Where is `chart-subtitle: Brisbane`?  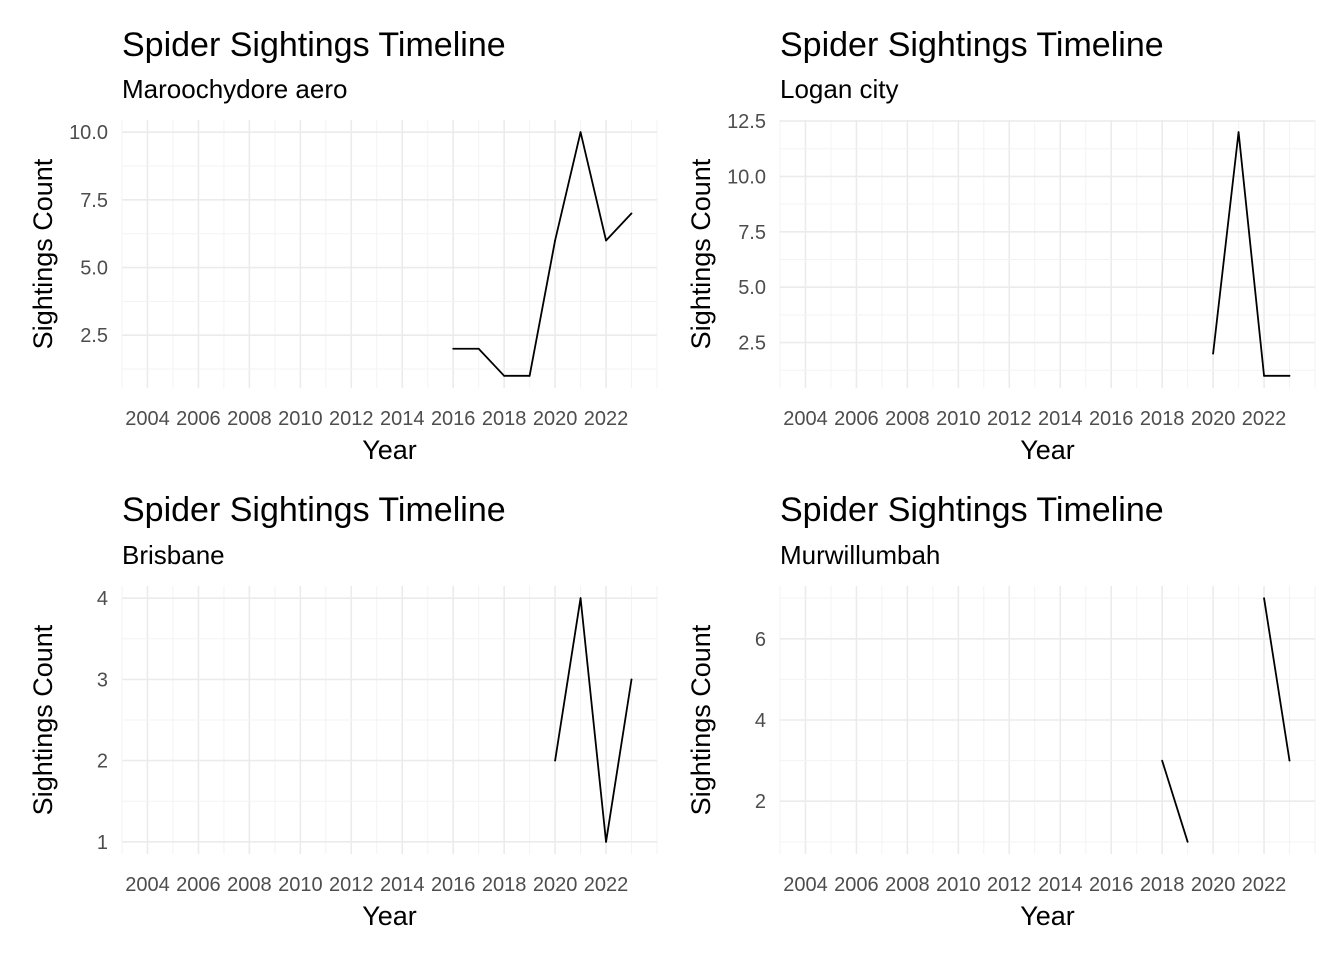 chart-subtitle: Brisbane is located at coordinates (173, 555).